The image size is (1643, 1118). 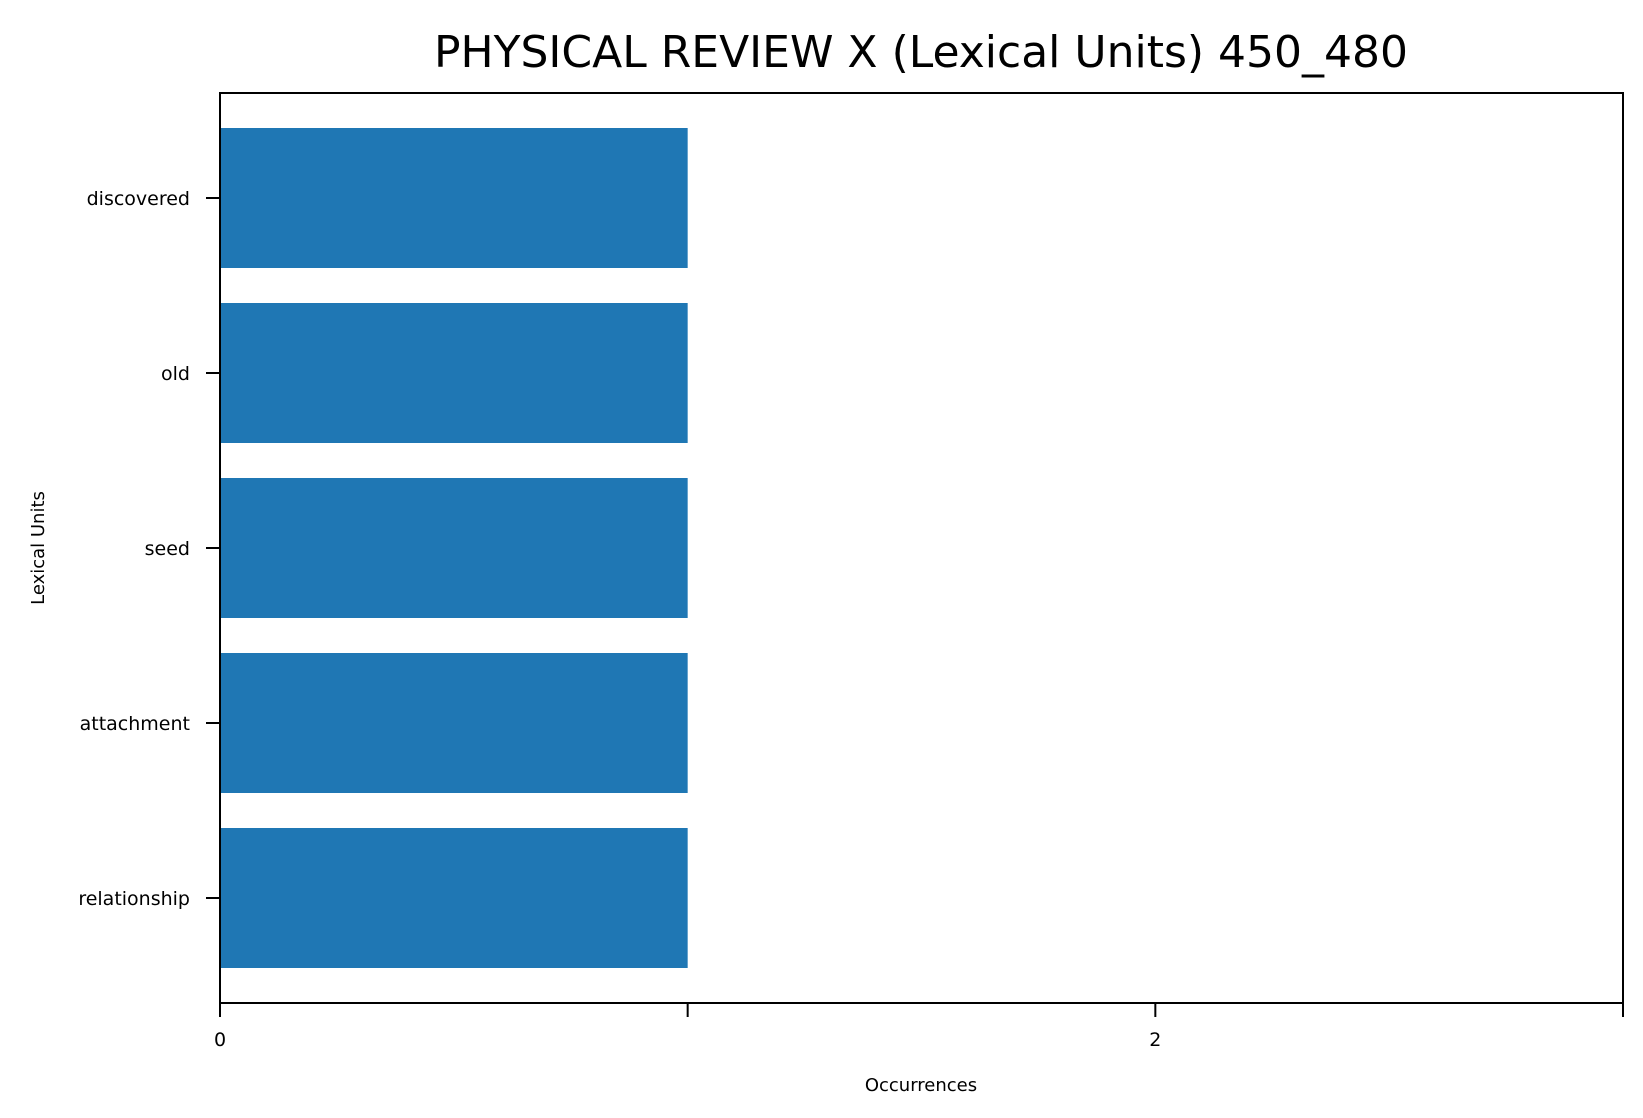 What do you see at coordinates (167, 549) in the screenshot?
I see `y-tick-label-seed: seed` at bounding box center [167, 549].